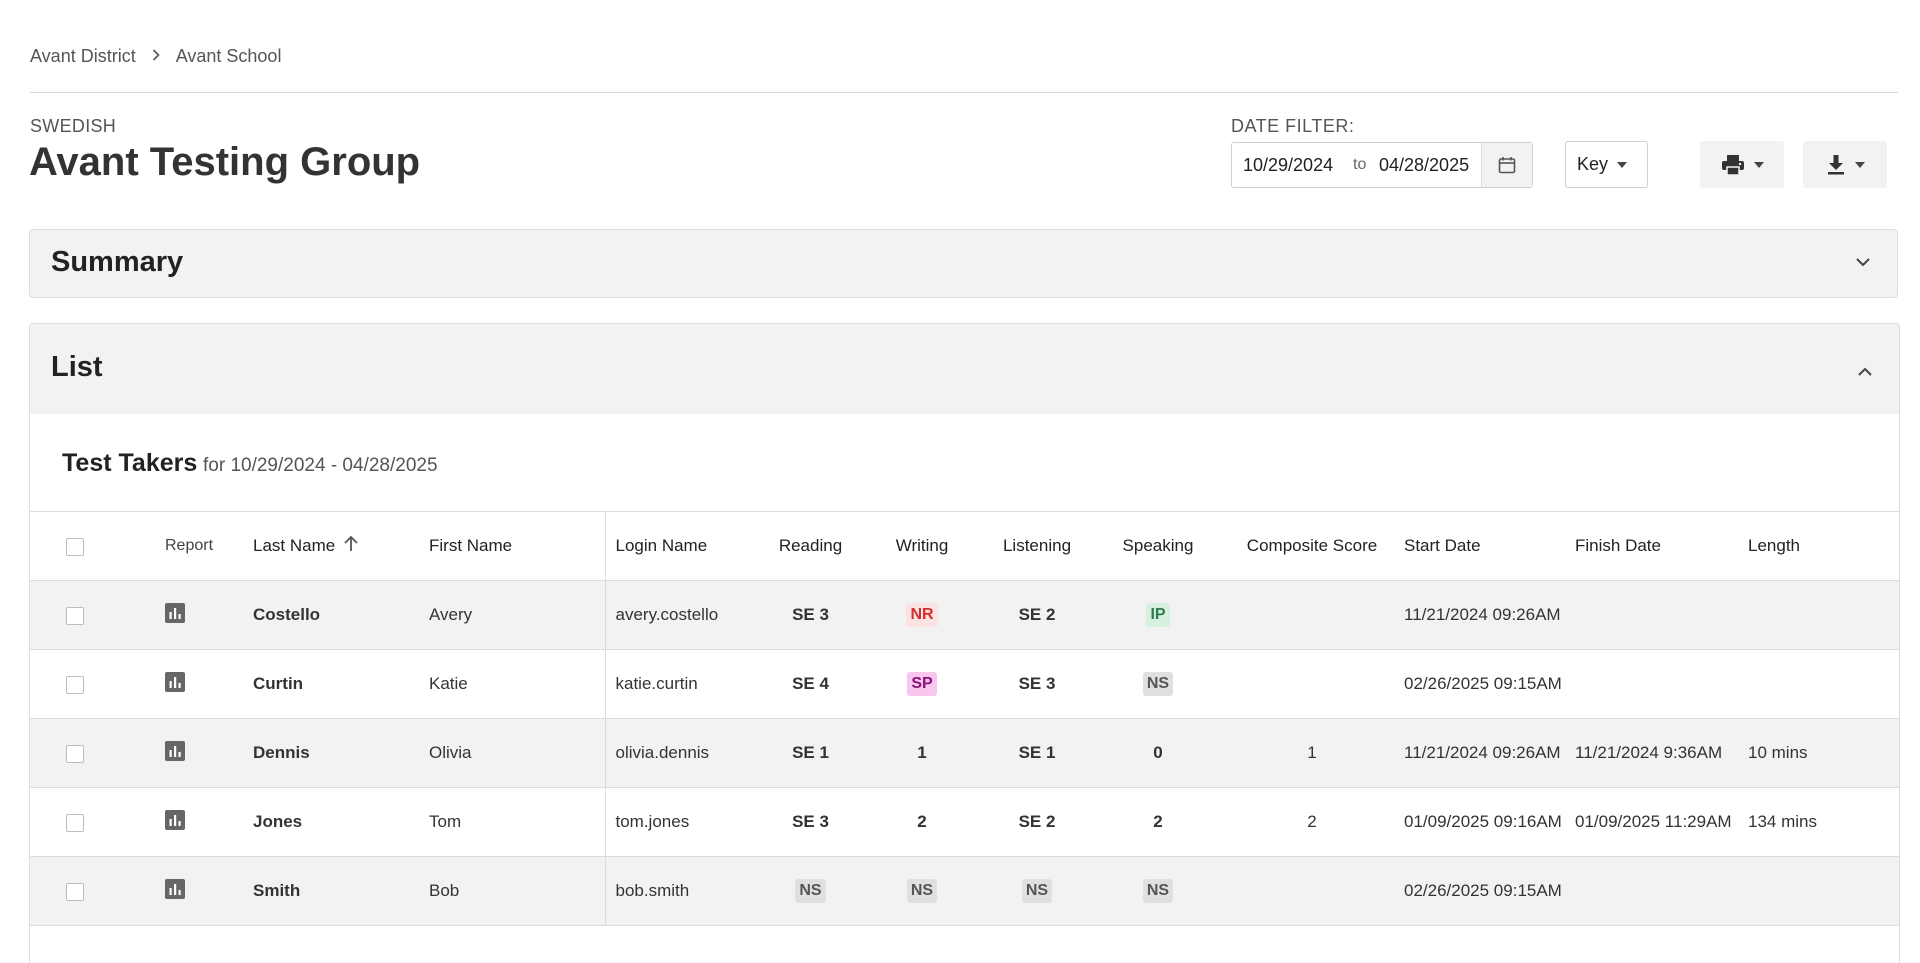  I want to click on date-range-picker: 10/29/2024 to 04/28/2025, so click(1382, 165).